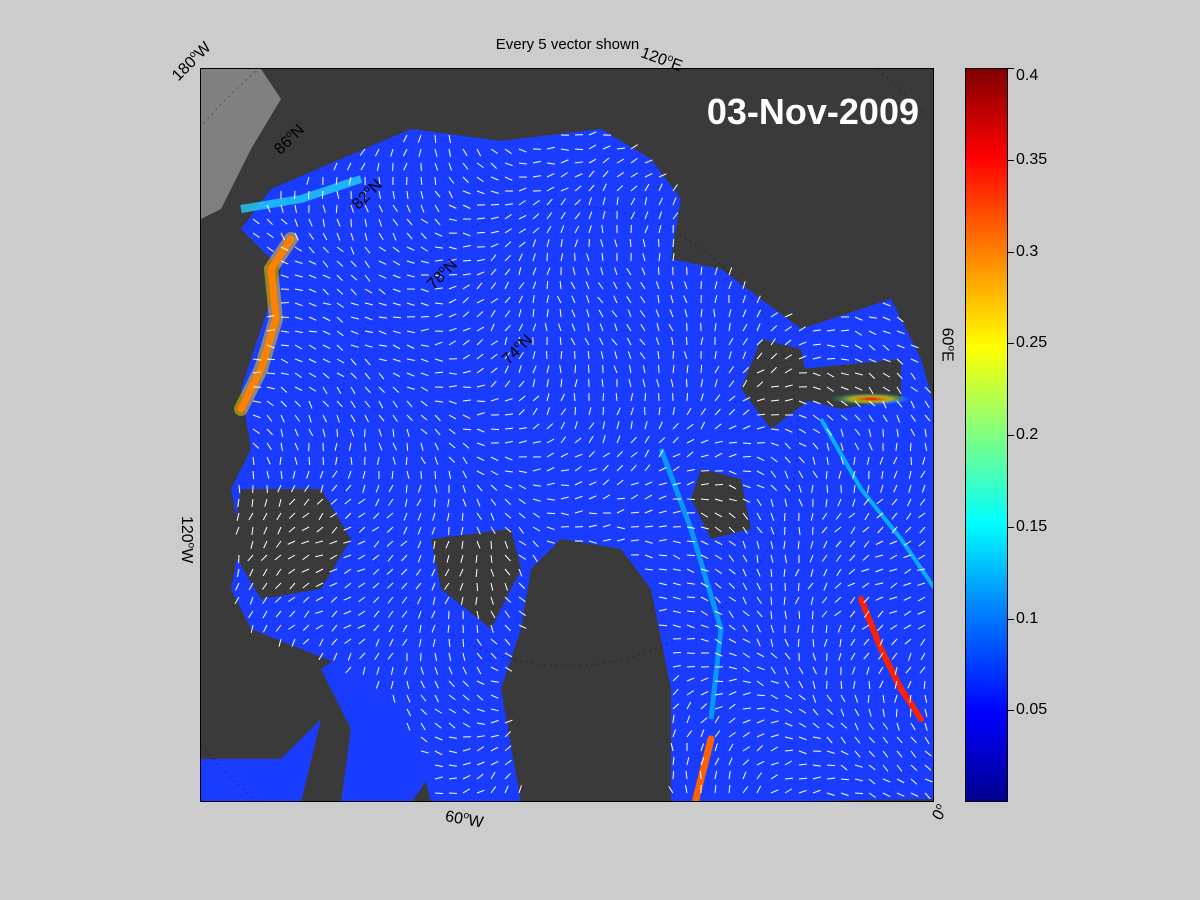 Image resolution: width=1200 pixels, height=900 pixels. Describe the element at coordinates (1032, 710) in the screenshot. I see `colorbar-tick-label: 0.05` at that location.